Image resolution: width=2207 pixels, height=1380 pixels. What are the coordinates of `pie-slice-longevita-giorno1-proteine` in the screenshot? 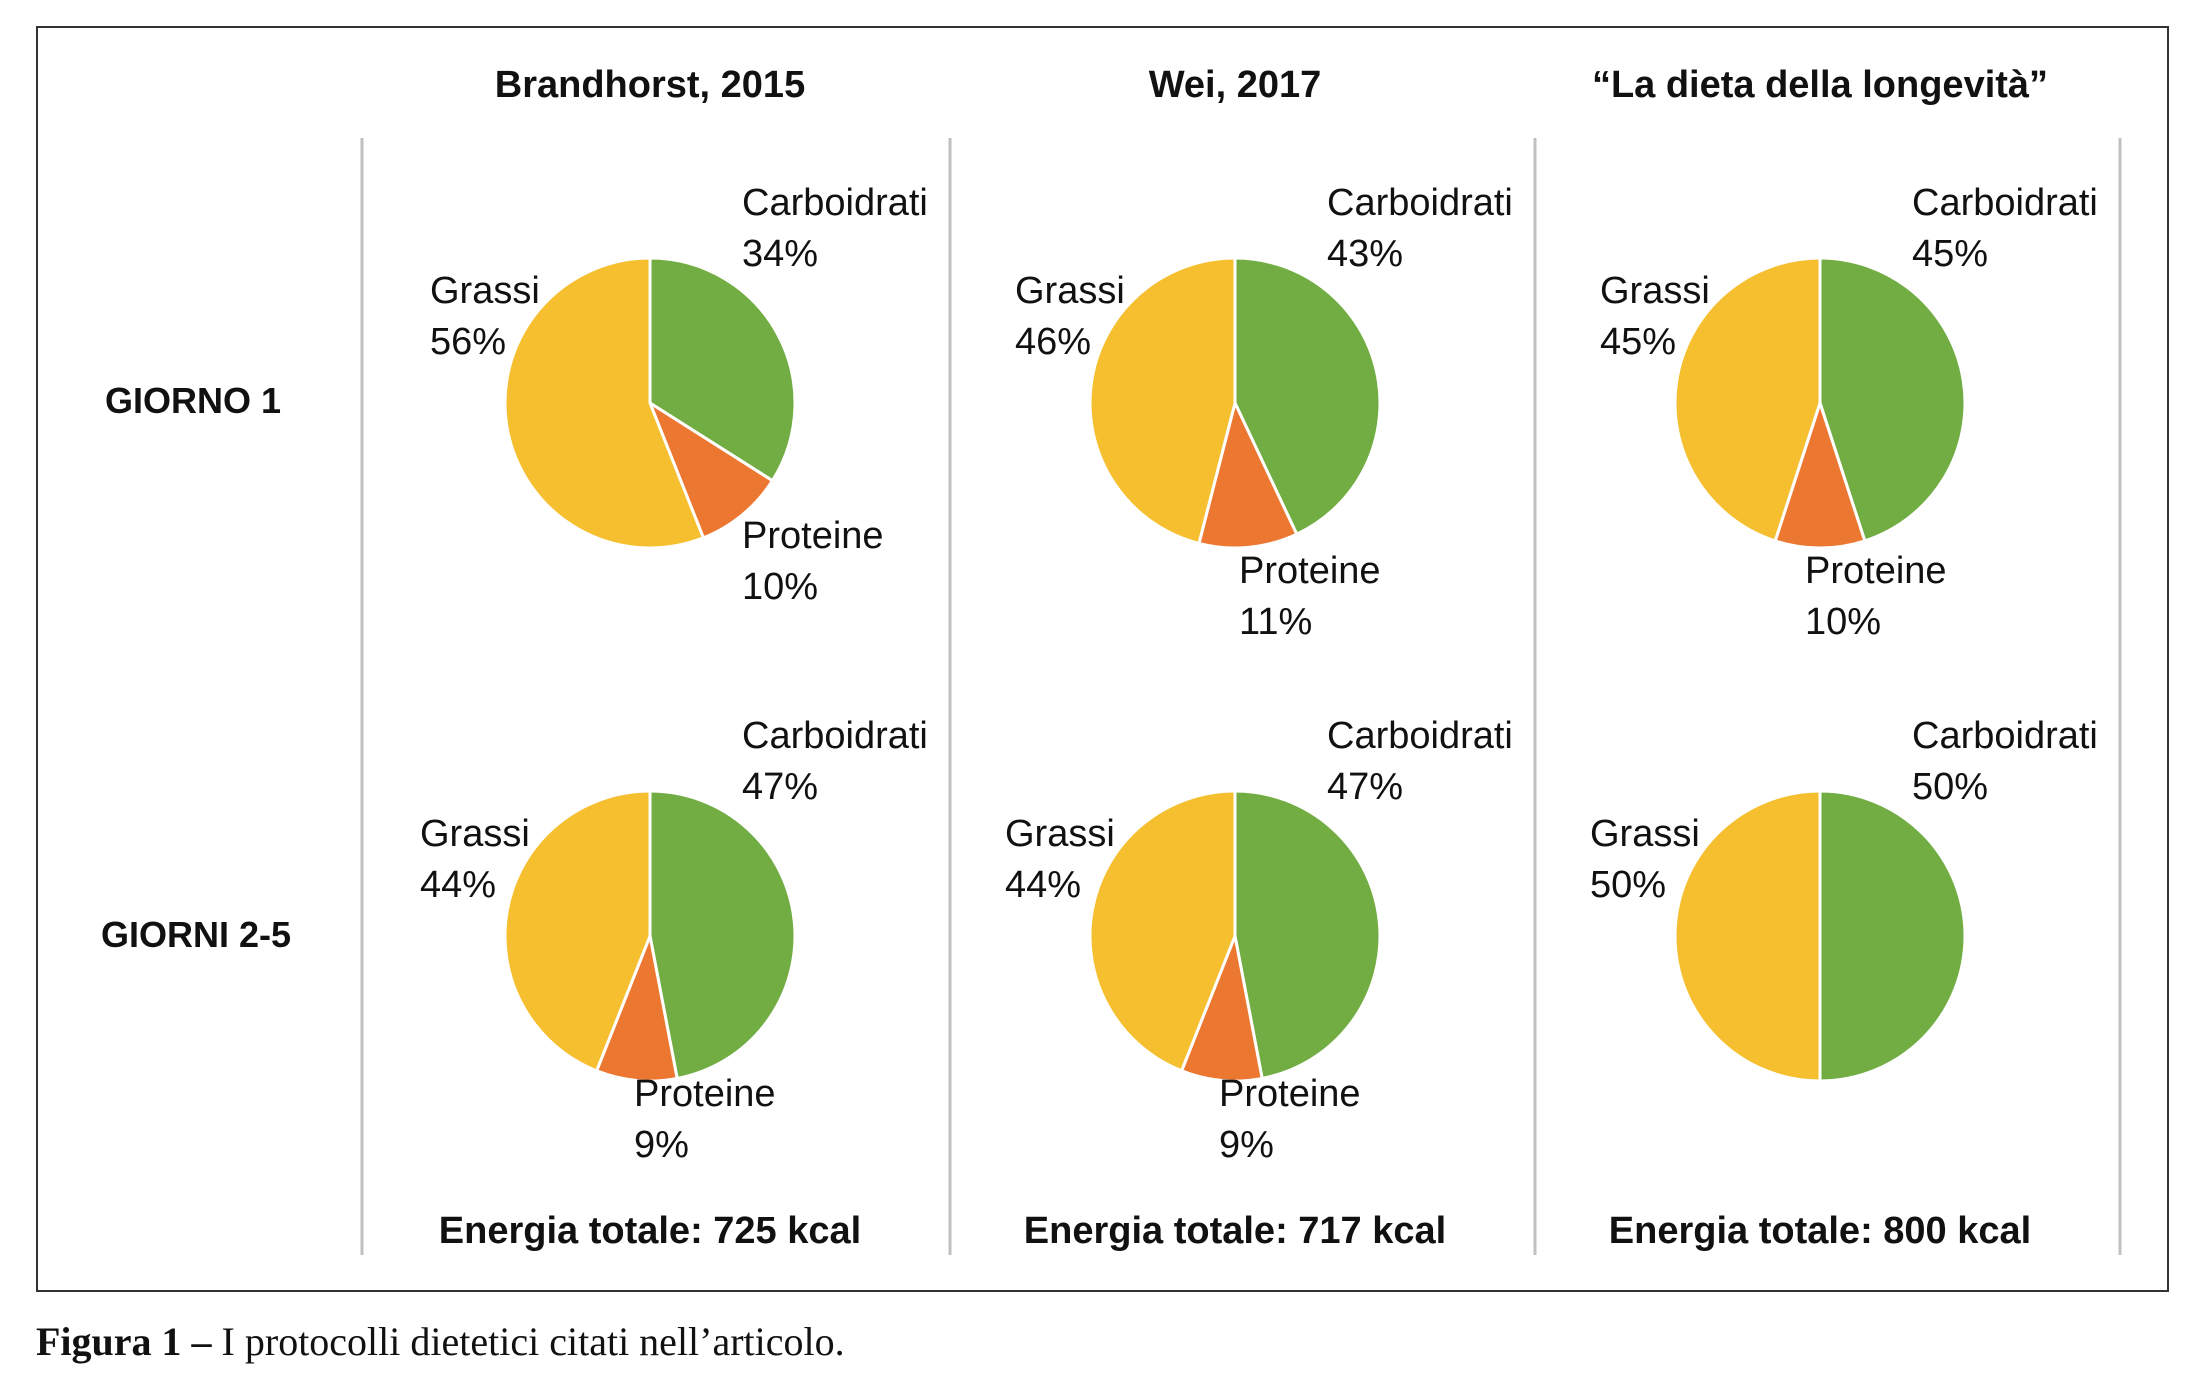 It's located at (1820, 475).